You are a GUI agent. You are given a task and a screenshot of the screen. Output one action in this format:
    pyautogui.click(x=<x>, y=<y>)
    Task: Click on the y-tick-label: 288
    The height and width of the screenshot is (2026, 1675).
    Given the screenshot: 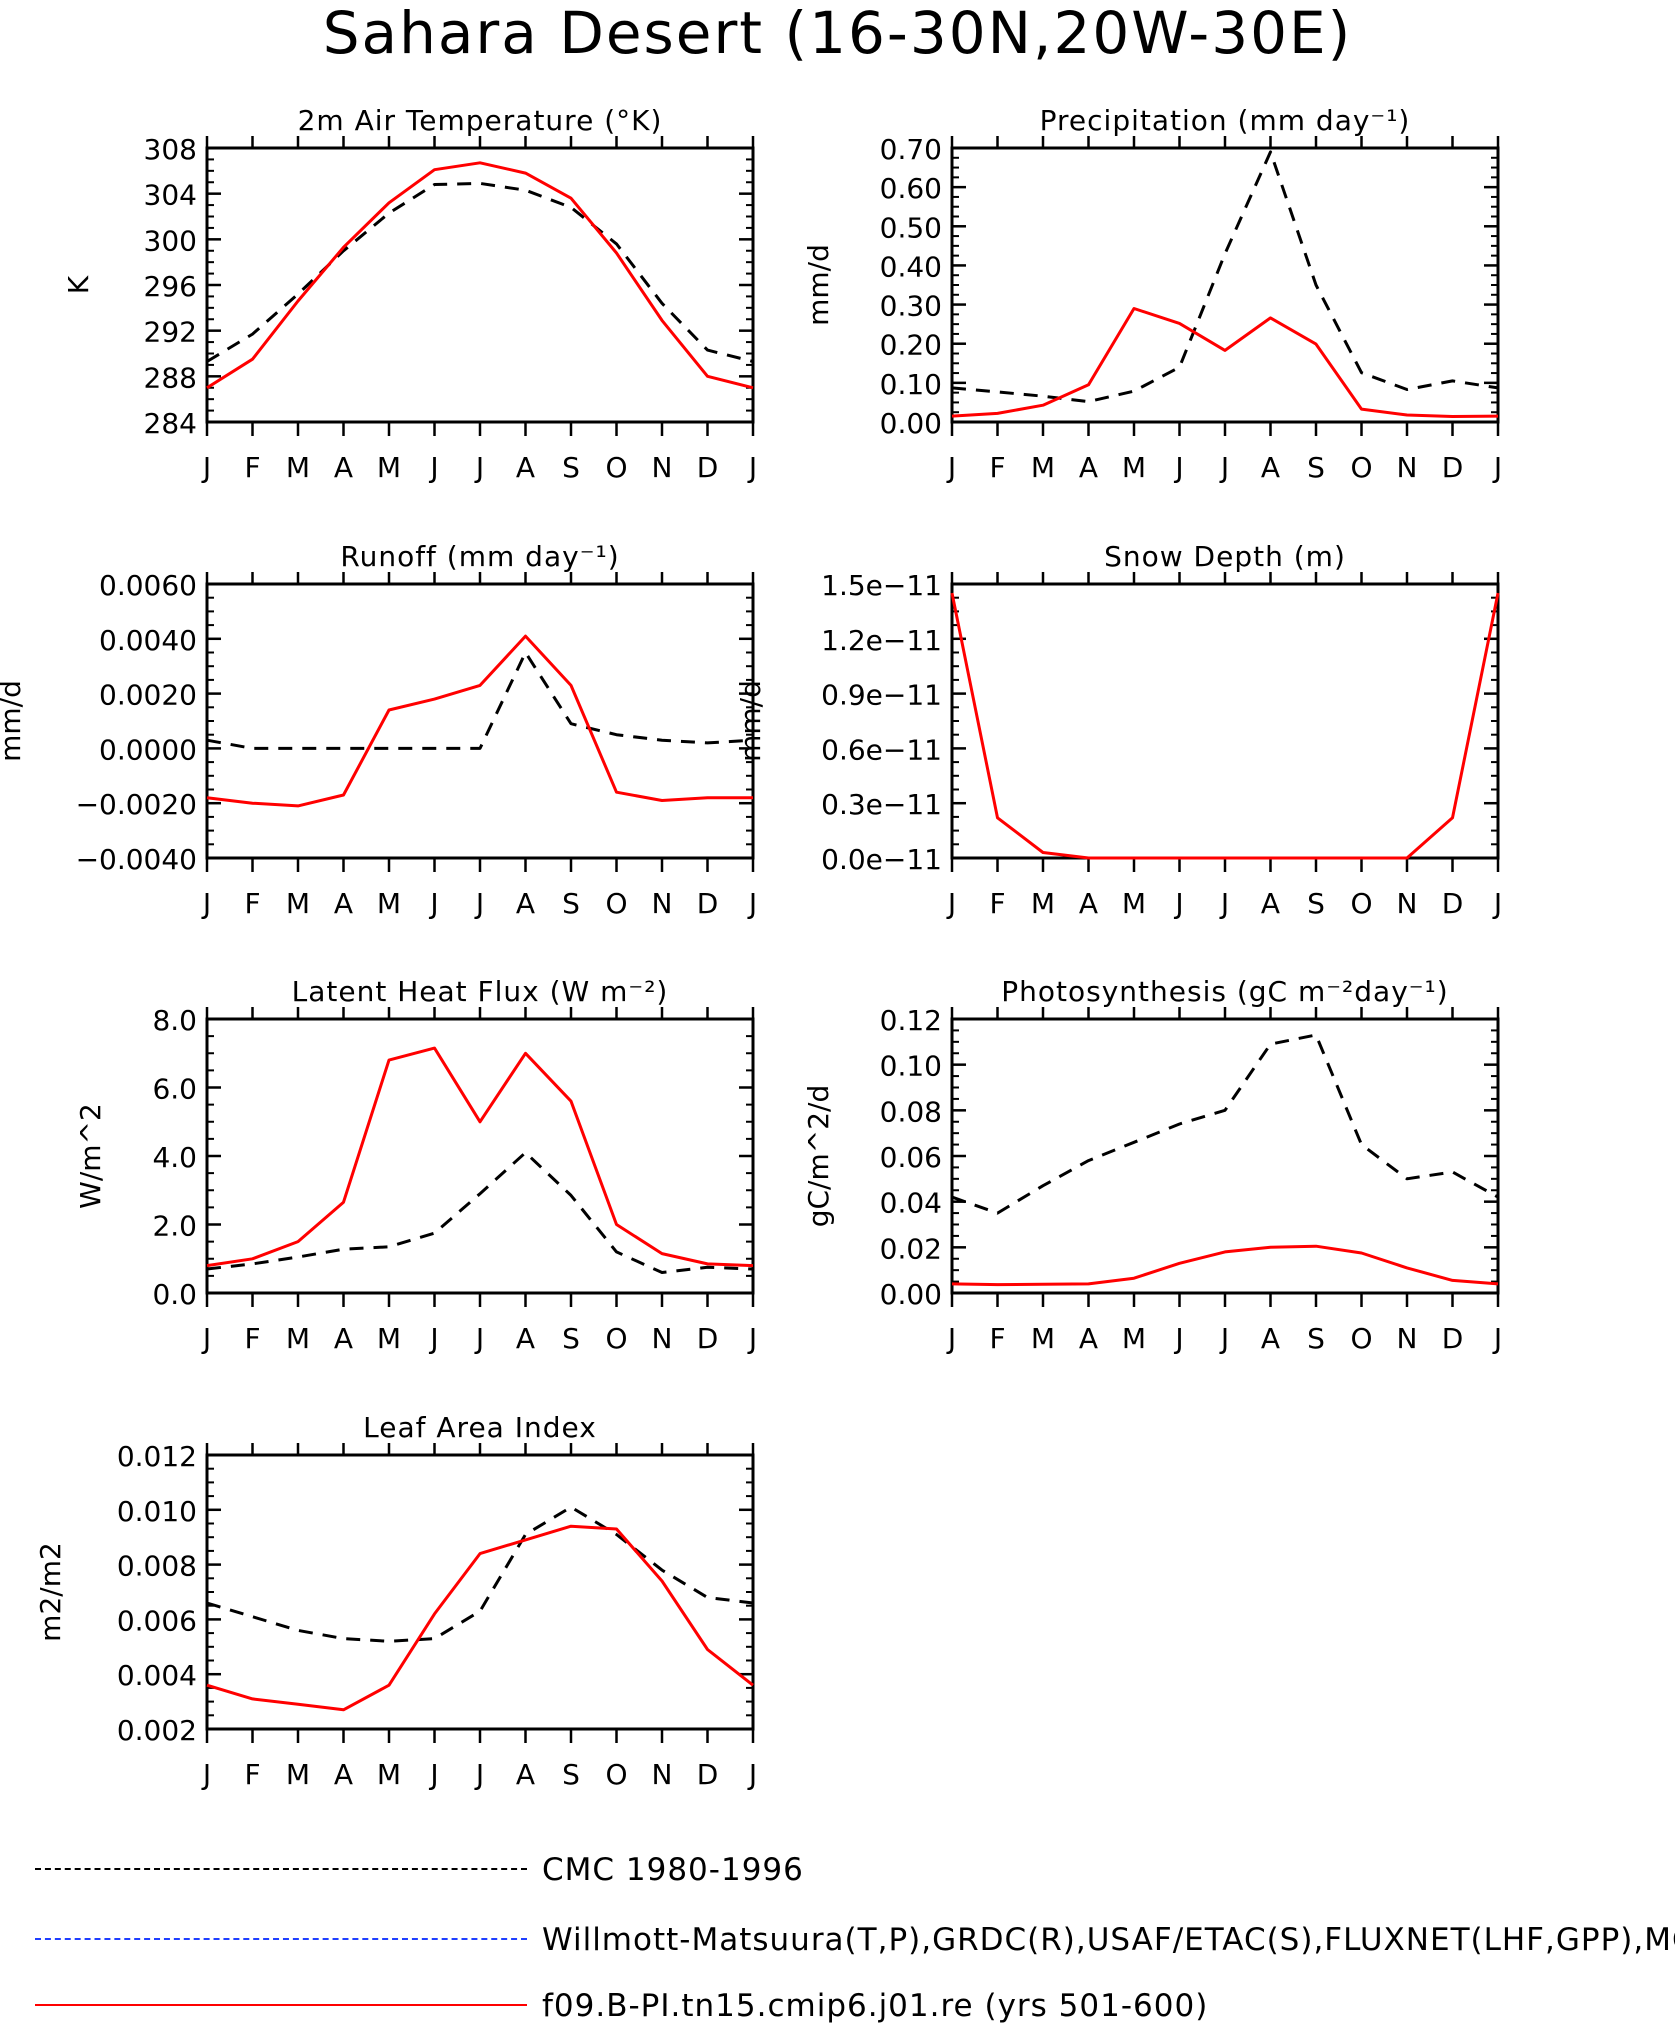 What is the action you would take?
    pyautogui.click(x=170, y=377)
    